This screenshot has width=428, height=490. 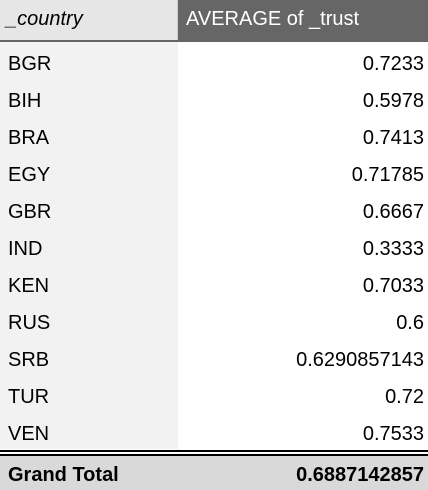 I want to click on value-cell: 0.6, so click(x=303, y=319).